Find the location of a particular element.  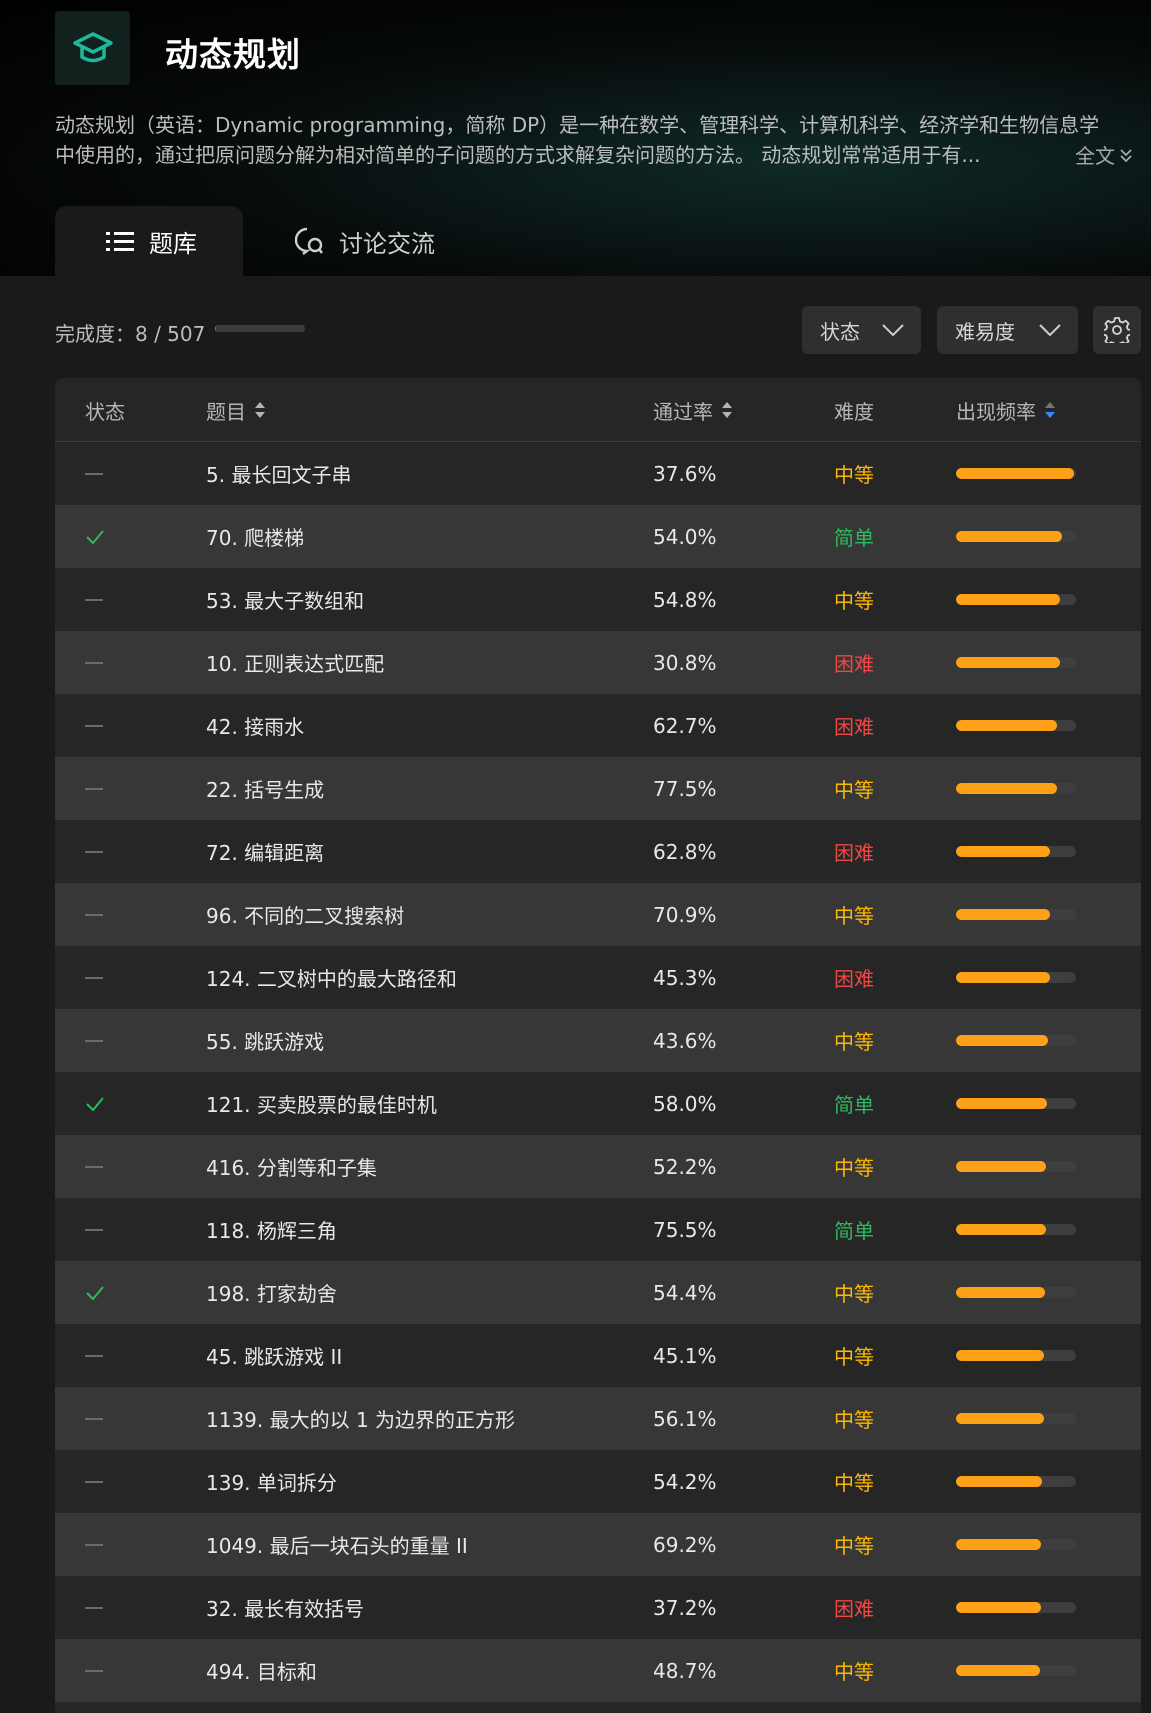

problem-title-link: 96. 不同的二叉搜索树 is located at coordinates (305, 914).